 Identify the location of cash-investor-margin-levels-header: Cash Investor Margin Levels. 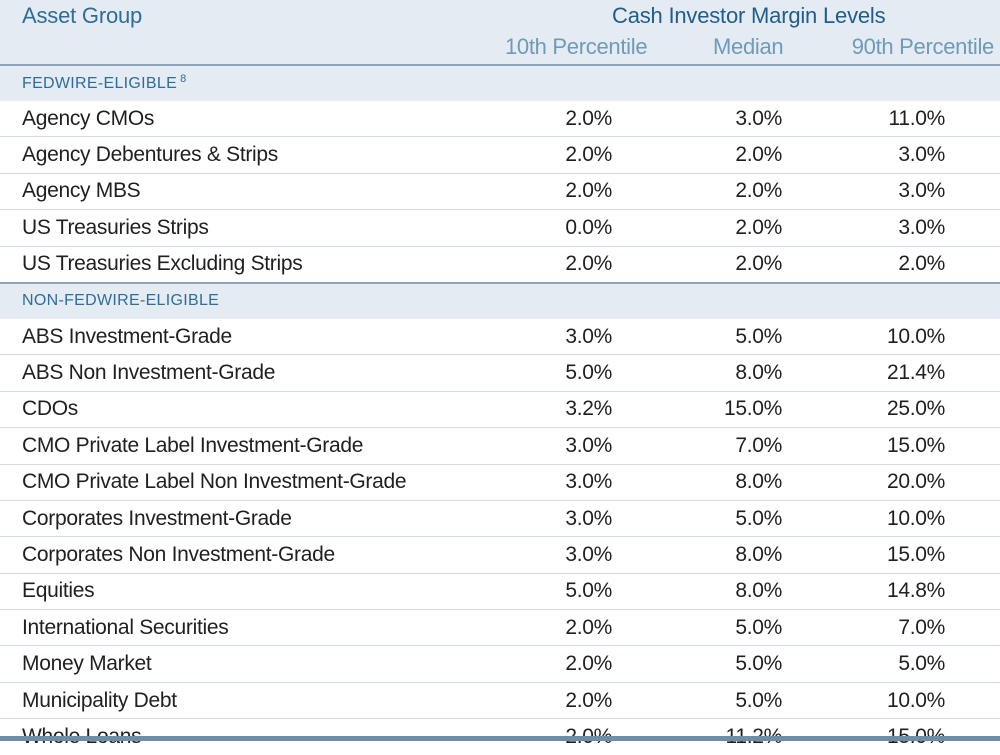
(749, 15).